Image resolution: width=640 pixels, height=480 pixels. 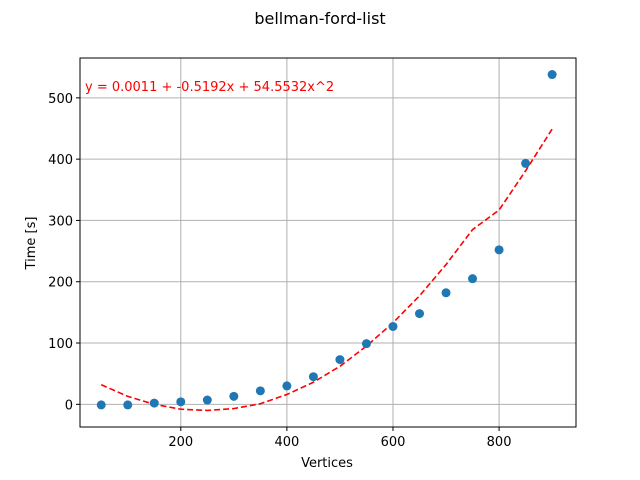 What do you see at coordinates (180, 442) in the screenshot?
I see `x-tick-label: 200` at bounding box center [180, 442].